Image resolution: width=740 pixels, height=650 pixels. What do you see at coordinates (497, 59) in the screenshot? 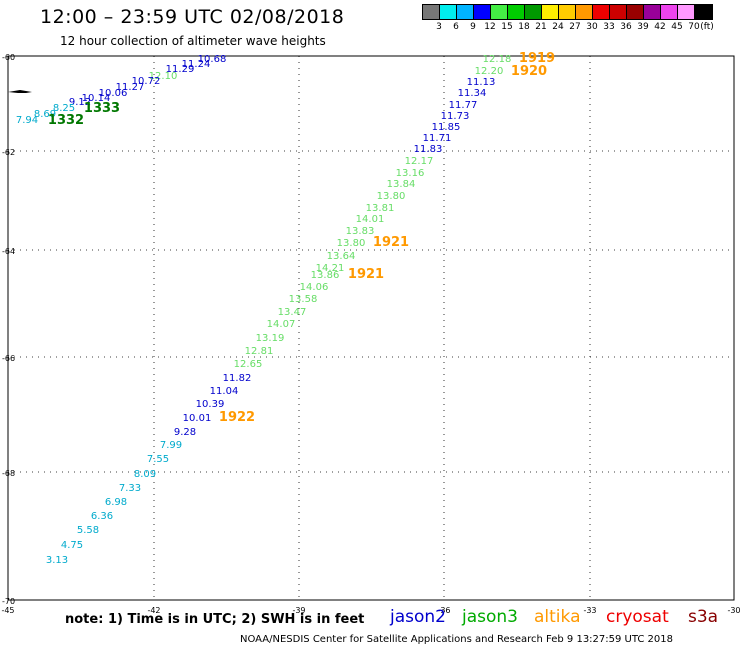
I see `wave-height-label: 12.18` at bounding box center [497, 59].